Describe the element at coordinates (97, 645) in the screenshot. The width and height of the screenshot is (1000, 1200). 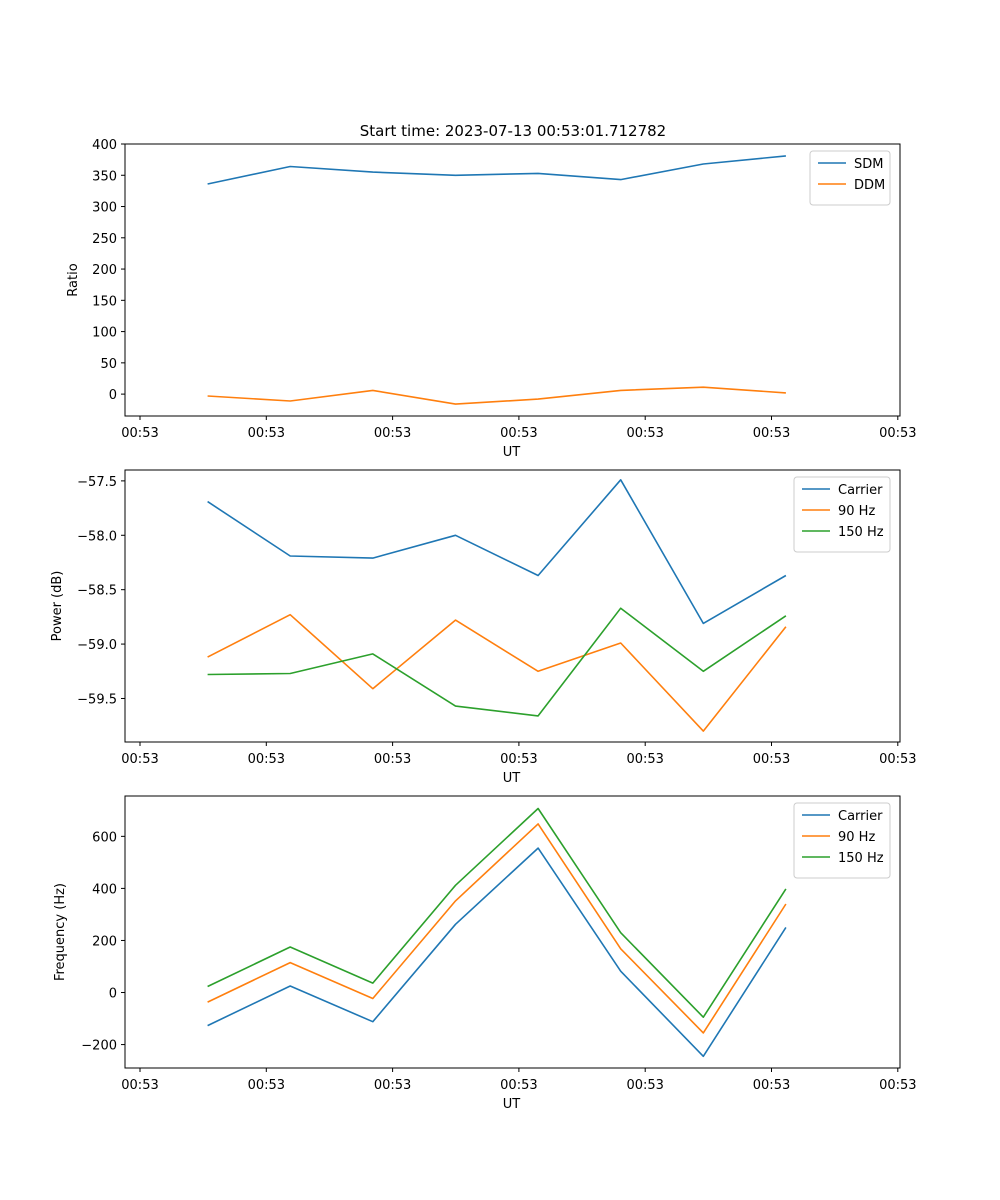
I see `y-tick-label: −59.0` at that location.